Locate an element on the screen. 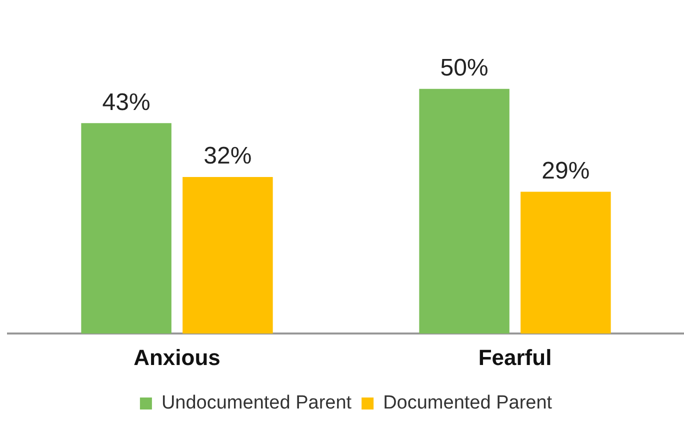 This screenshot has width=684, height=423. x-tick-label: Fearful is located at coordinates (515, 357).